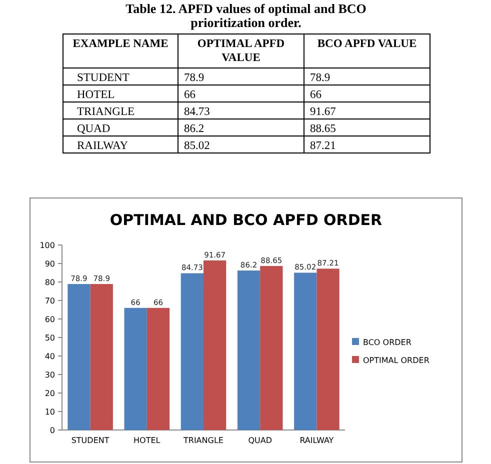 This screenshot has width=491, height=464. Describe the element at coordinates (246, 220) in the screenshot. I see `chart-title: OPTIMAL AND BCO APFD ORDER` at that location.